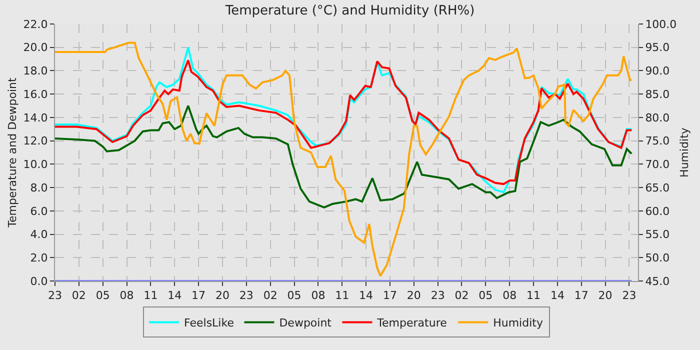 The image size is (700, 350). I want to click on y2-tick-label: 60.0, so click(657, 211).